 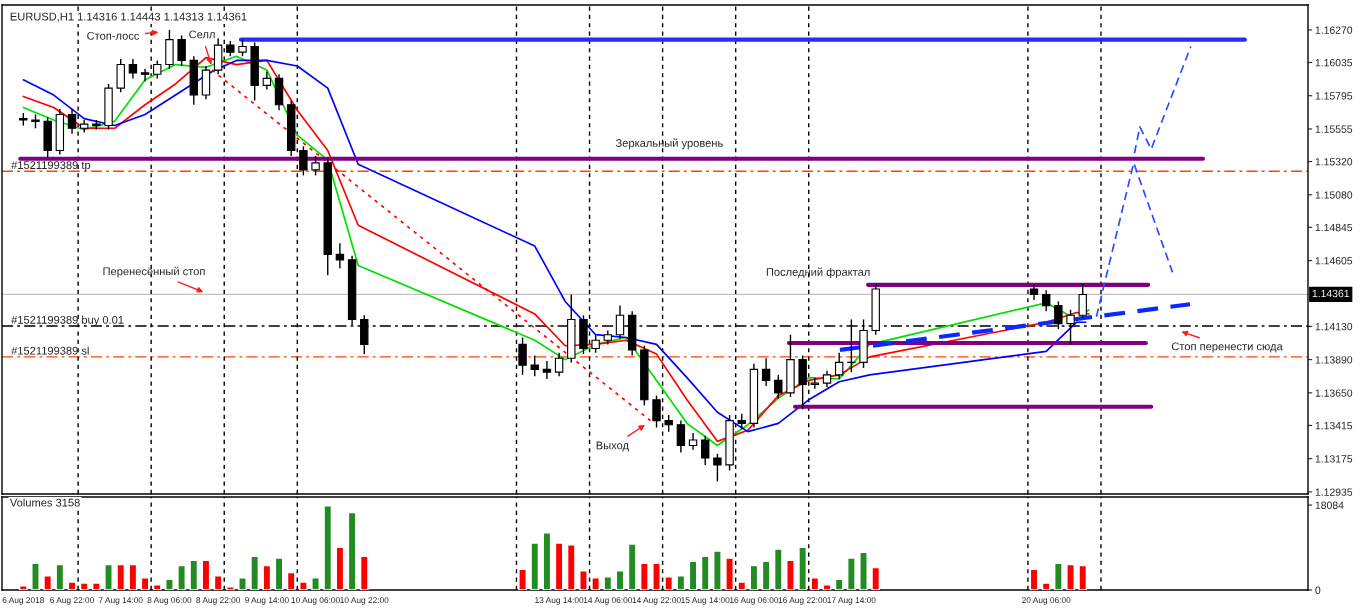 What do you see at coordinates (1334, 360) in the screenshot?
I see `y-tick-label: 1.13890` at bounding box center [1334, 360].